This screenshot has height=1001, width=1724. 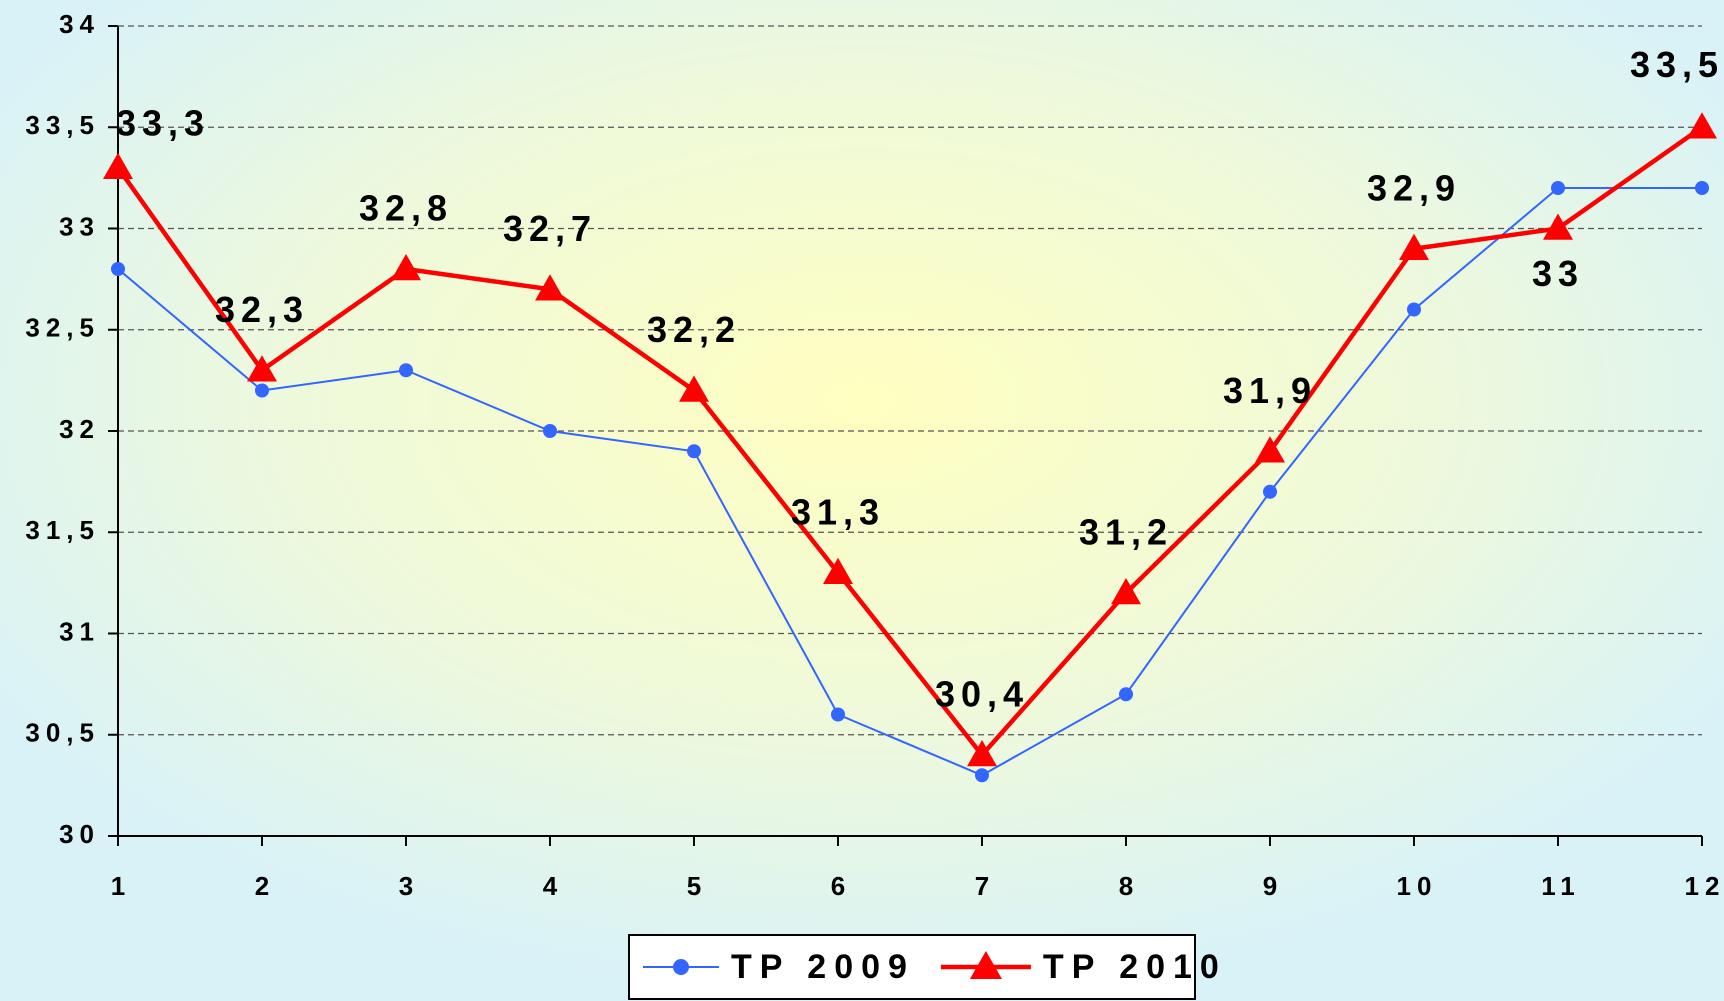 I want to click on x-tick-label: 10, so click(x=1417, y=886).